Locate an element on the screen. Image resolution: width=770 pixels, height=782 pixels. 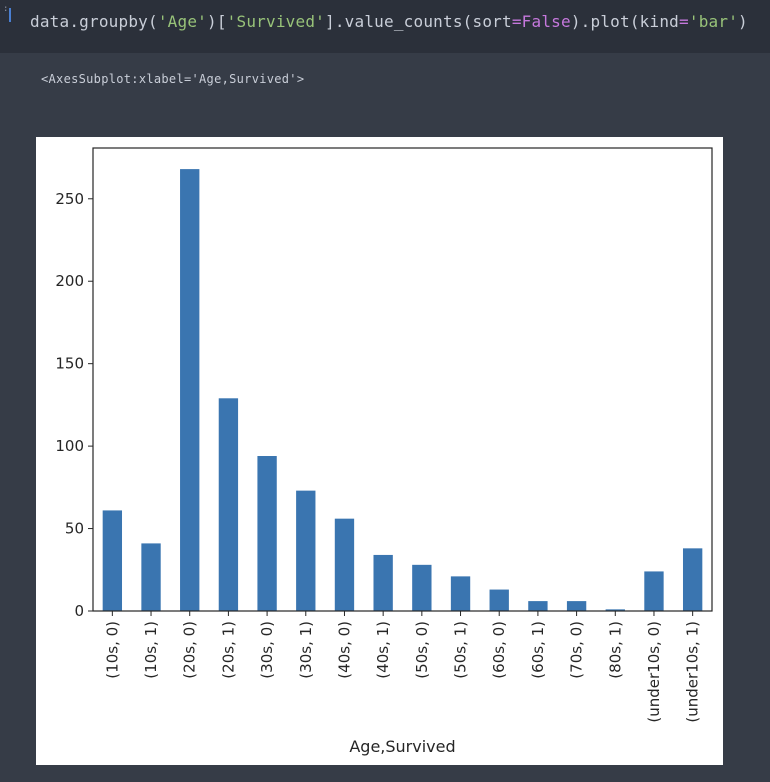
x-tick-label: (60s, 1) is located at coordinates (538, 650).